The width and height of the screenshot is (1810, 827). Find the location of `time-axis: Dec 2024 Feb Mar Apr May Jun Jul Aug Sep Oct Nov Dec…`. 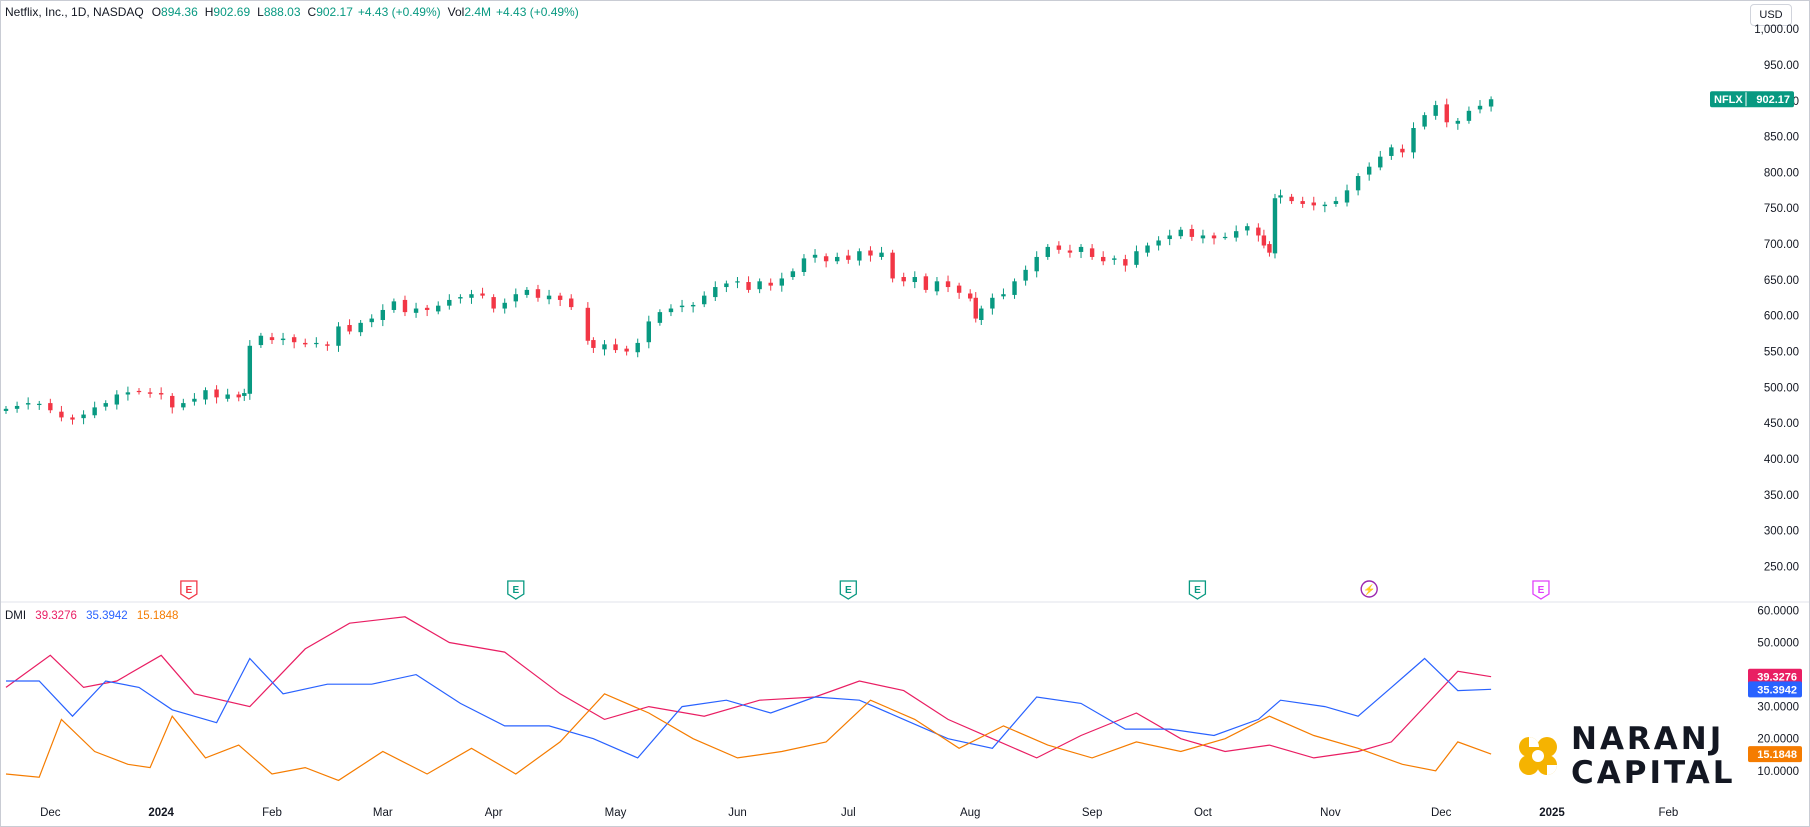

time-axis: Dec 2024 Feb Mar Apr May Jun Jul Aug Sep Oct Nov Dec… is located at coordinates (859, 813).